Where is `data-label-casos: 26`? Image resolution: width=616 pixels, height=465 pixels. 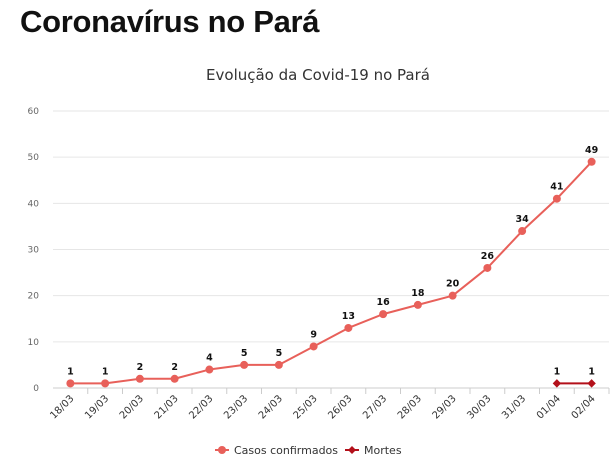 data-label-casos: 26 is located at coordinates (488, 256).